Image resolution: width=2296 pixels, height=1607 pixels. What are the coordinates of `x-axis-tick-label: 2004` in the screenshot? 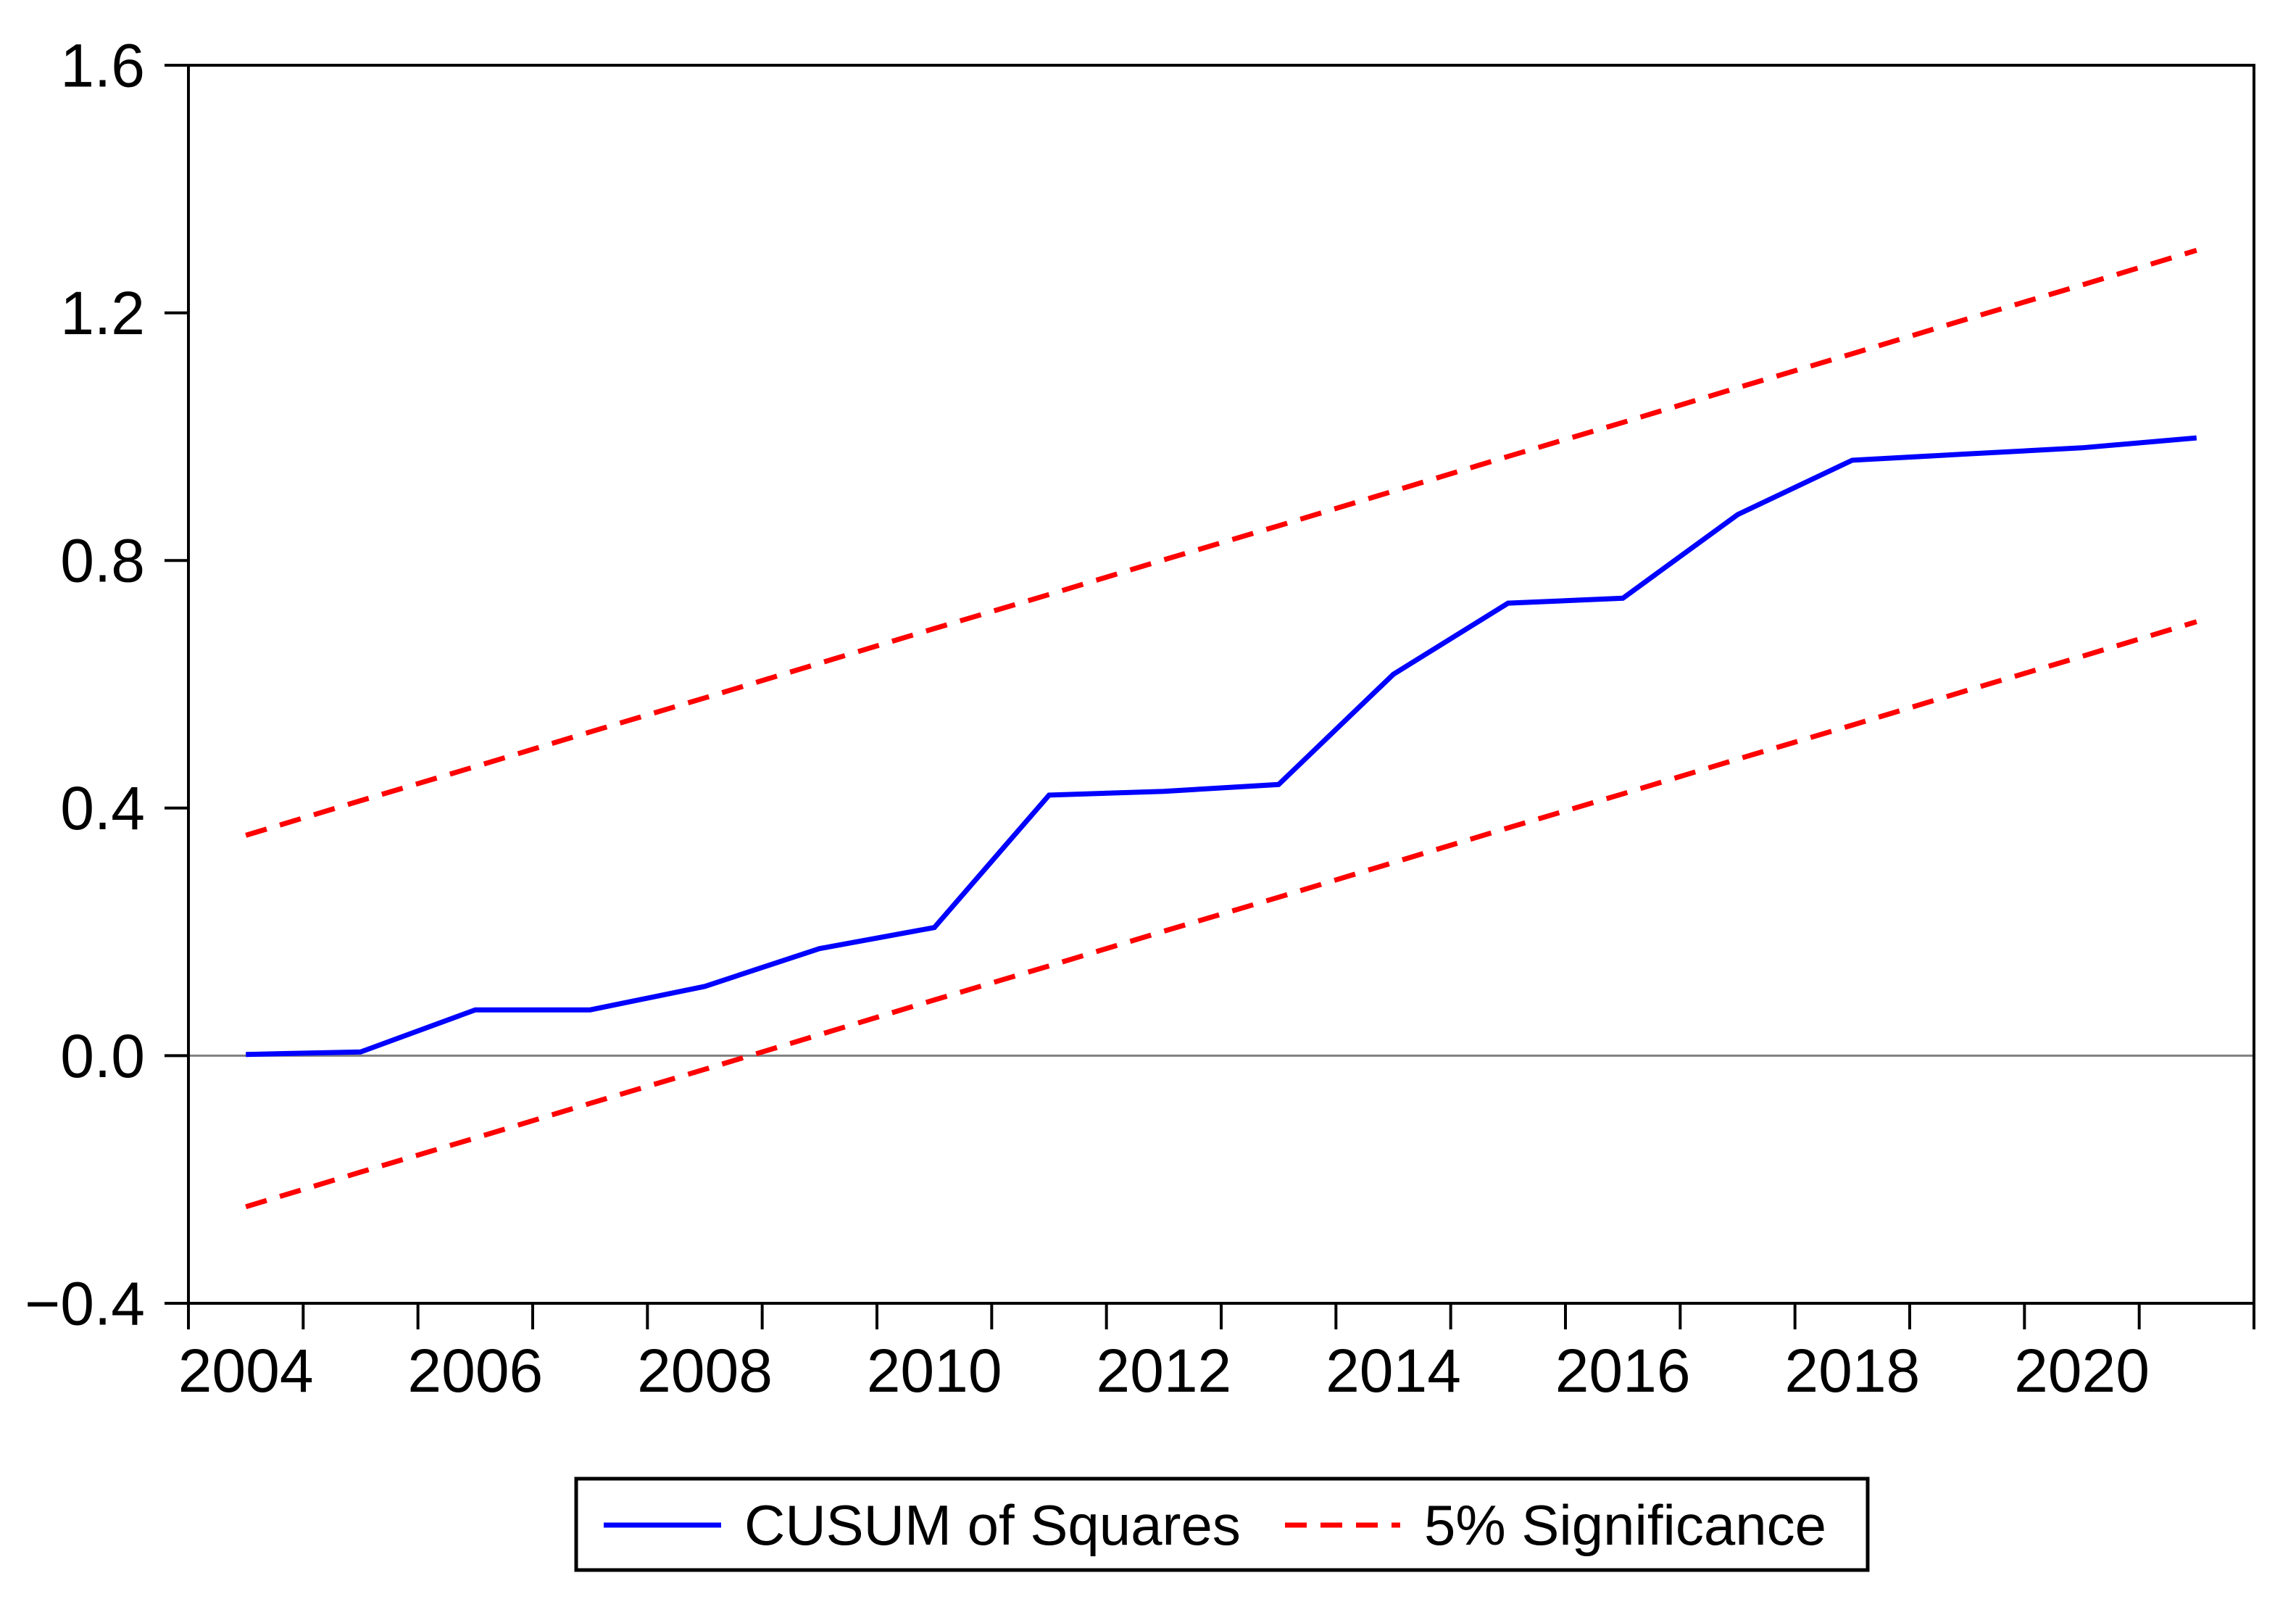 It's located at (246, 1371).